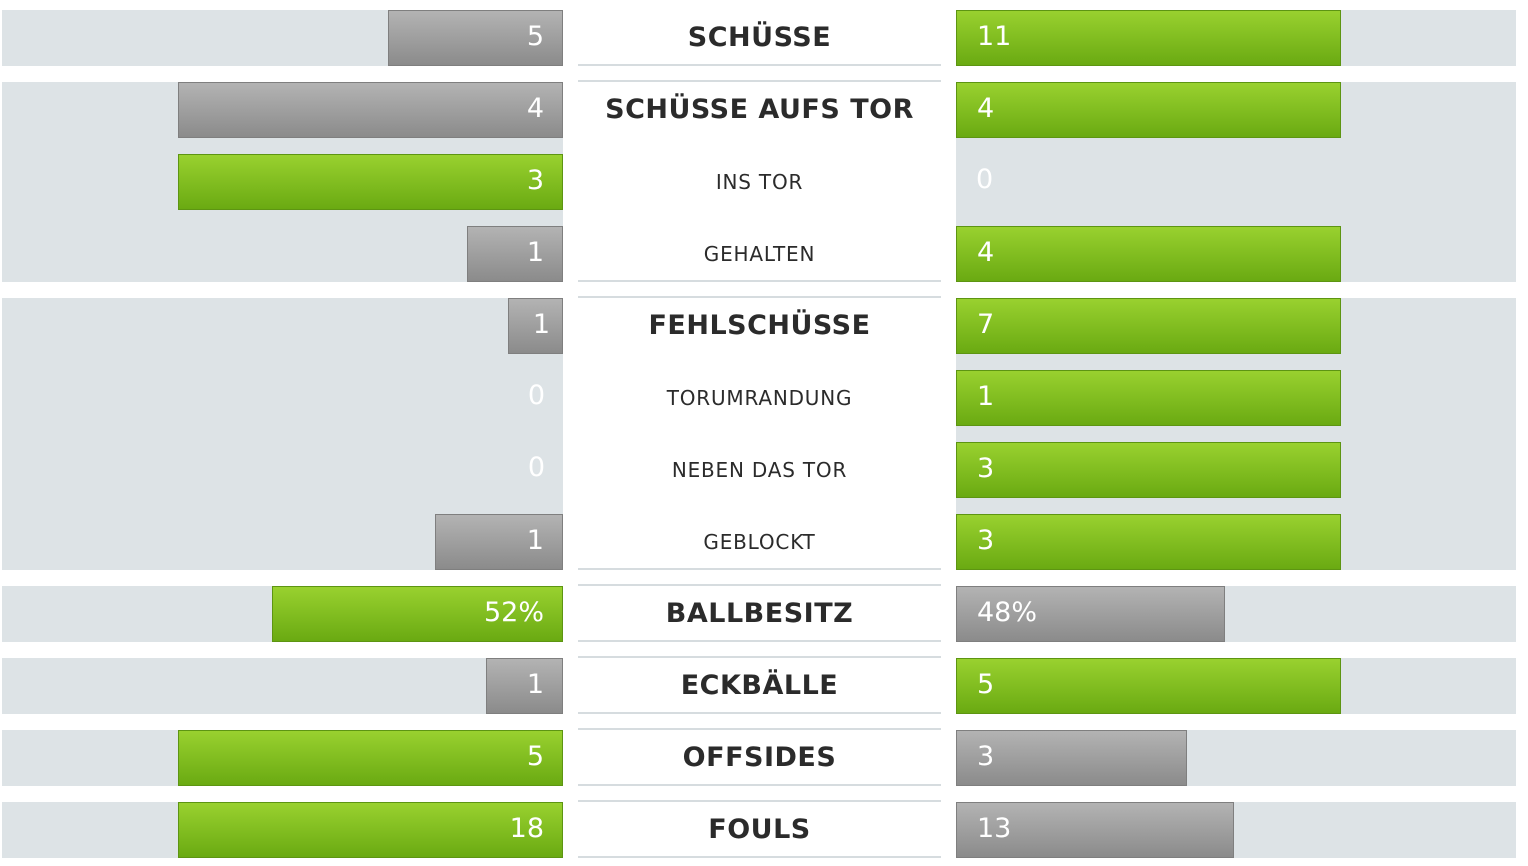 This screenshot has height=866, width=1528. I want to click on stat-label-torumrandung: TORUMRANDUNG, so click(759, 398).